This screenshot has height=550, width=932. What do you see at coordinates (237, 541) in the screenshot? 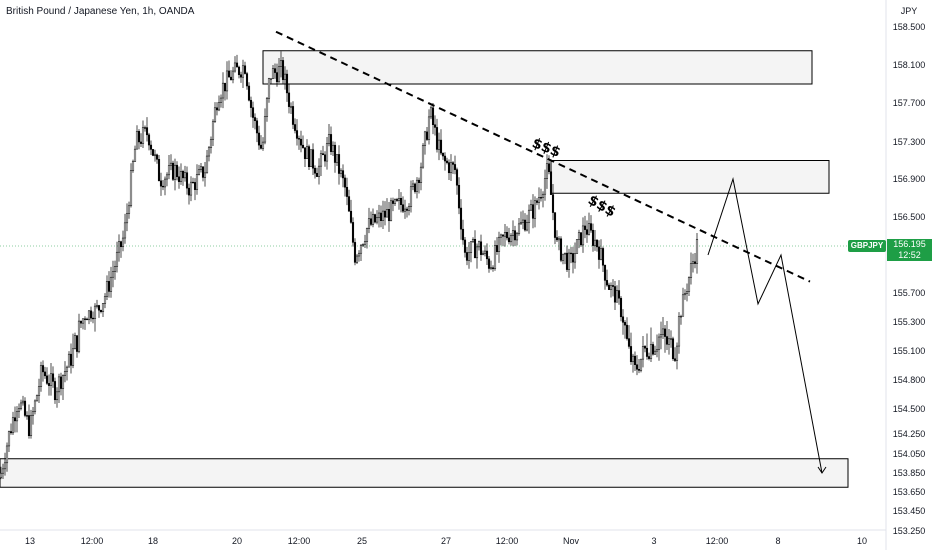
I see `time-tick-label: 20` at bounding box center [237, 541].